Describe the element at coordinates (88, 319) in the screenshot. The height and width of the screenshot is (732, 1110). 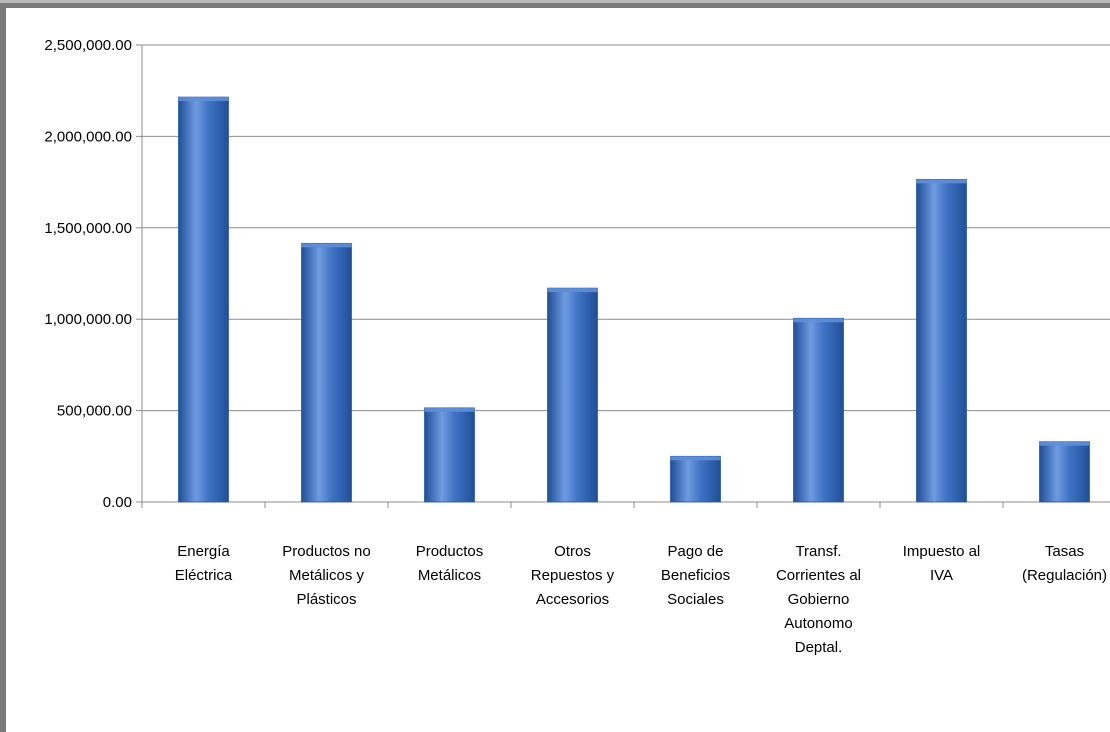
I see `y-tick-label: 1,000,000.00` at that location.